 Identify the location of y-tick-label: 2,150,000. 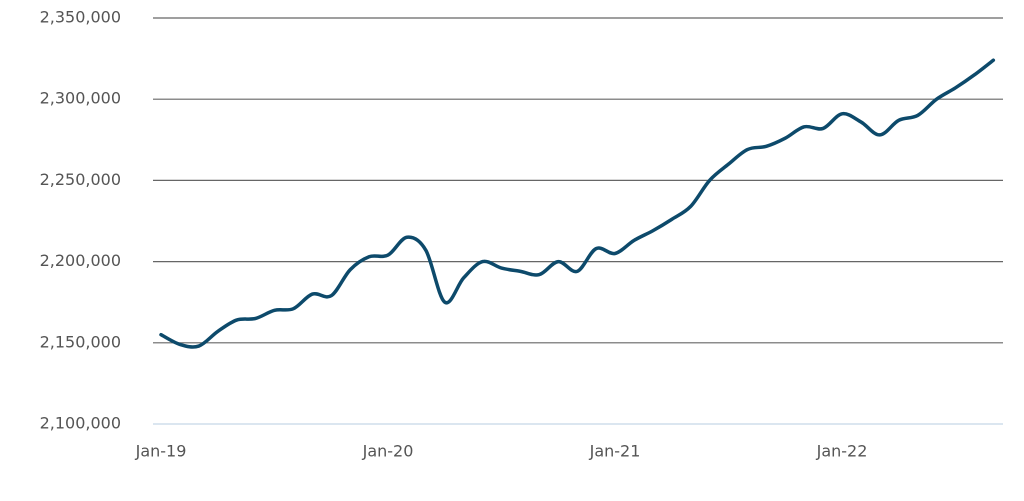
(80, 341).